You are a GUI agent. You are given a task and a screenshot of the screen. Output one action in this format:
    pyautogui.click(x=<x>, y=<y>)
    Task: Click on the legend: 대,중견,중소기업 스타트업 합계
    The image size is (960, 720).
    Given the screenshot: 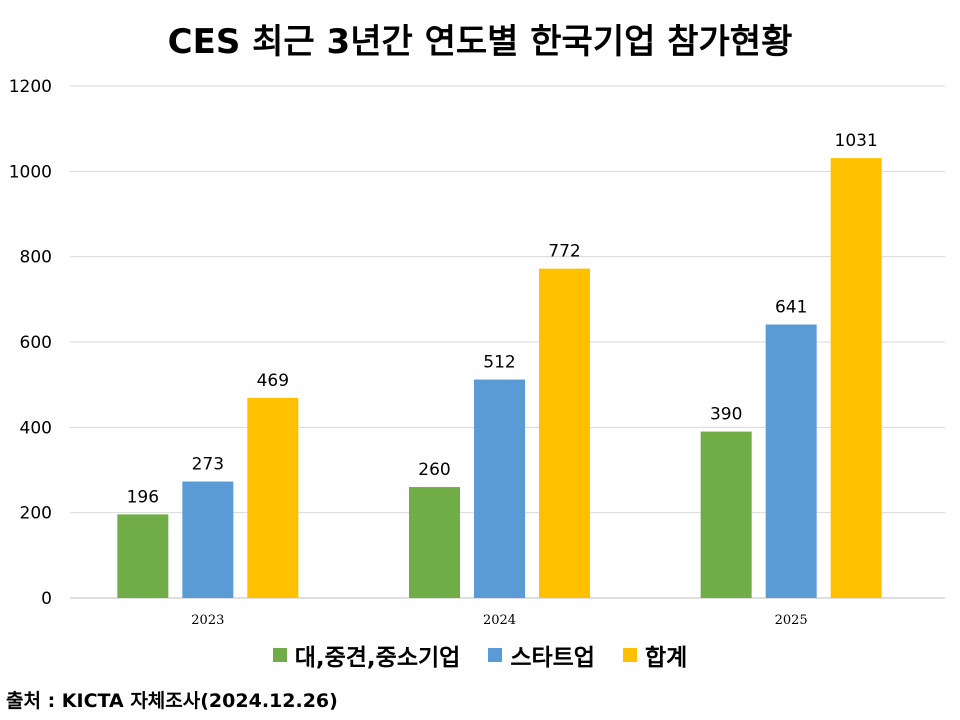 What is the action you would take?
    pyautogui.click(x=480, y=655)
    